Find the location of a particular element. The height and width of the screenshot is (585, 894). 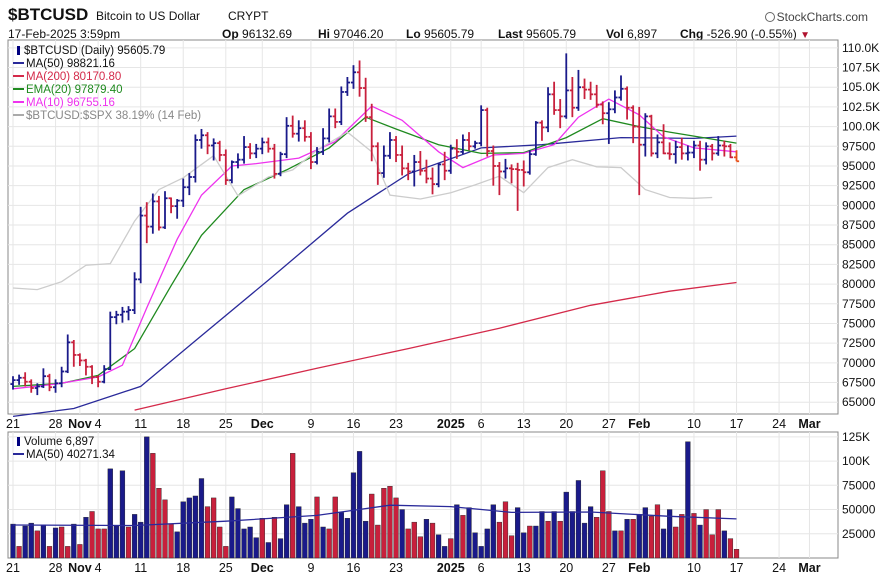

series-line-ma-200- is located at coordinates (435, 346).